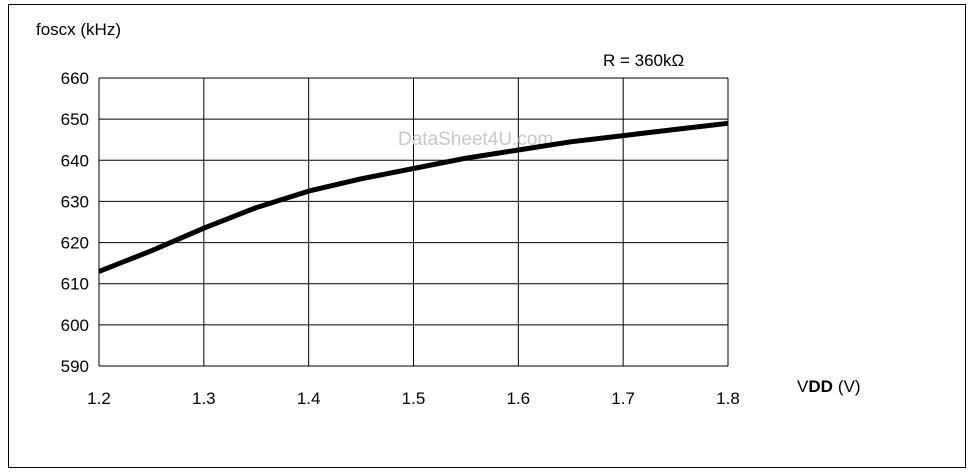 The image size is (975, 476). I want to click on x-axis-title-sub: DD, so click(820, 386).